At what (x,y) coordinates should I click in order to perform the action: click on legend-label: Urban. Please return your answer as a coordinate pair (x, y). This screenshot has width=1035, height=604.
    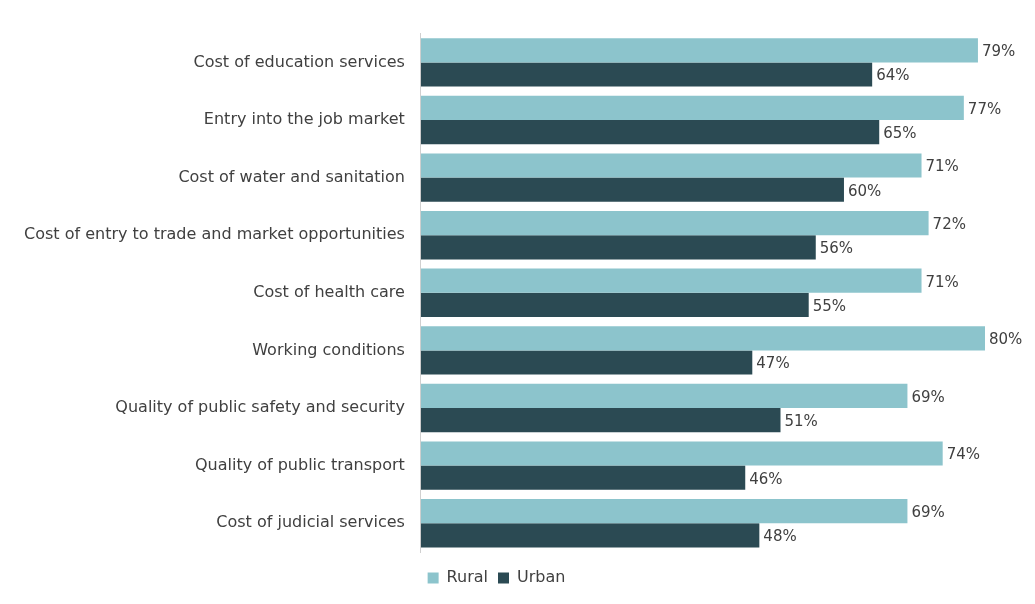
    Looking at the image, I should click on (541, 577).